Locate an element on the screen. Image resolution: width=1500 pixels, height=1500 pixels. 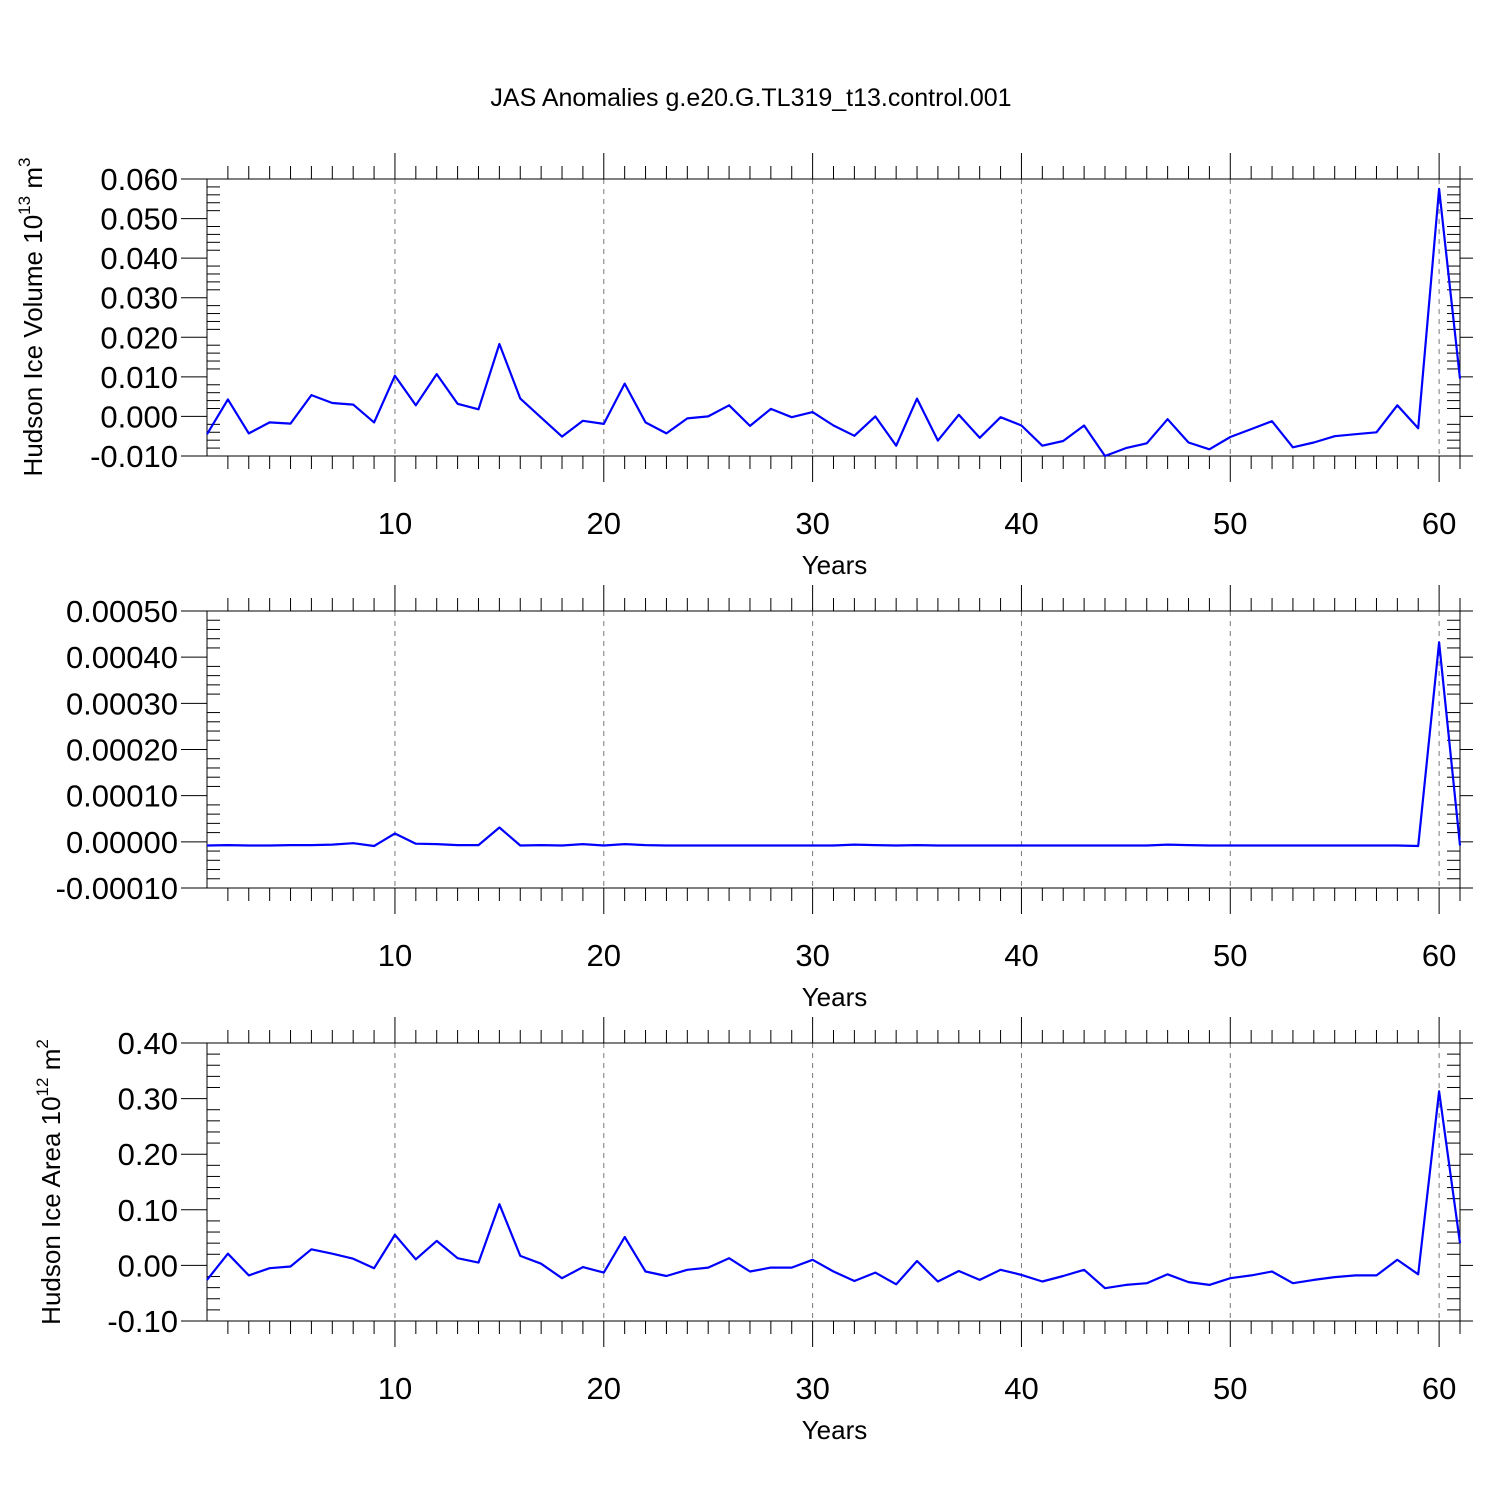
y-tick-label: -0.010 is located at coordinates (134, 456).